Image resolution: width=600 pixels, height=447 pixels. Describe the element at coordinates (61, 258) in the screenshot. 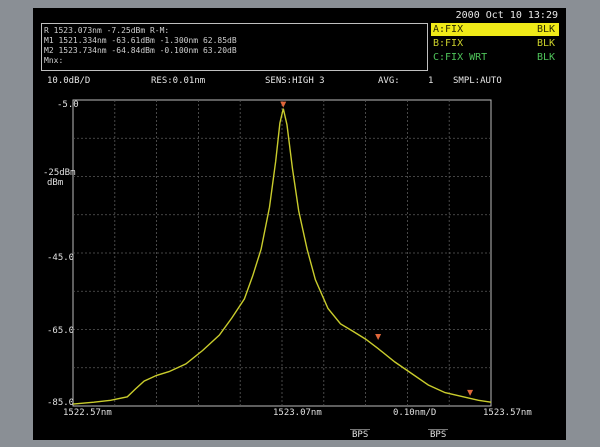

I see `y-tick-label-2: -45.0` at that location.